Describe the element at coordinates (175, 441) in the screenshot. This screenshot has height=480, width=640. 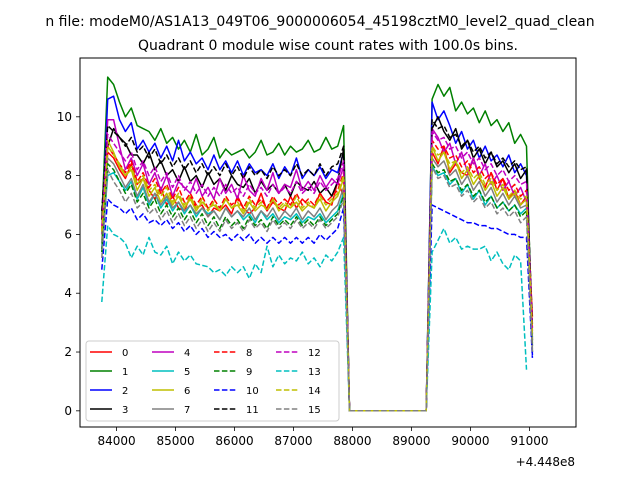
I see `x-tick-label: 85000` at that location.